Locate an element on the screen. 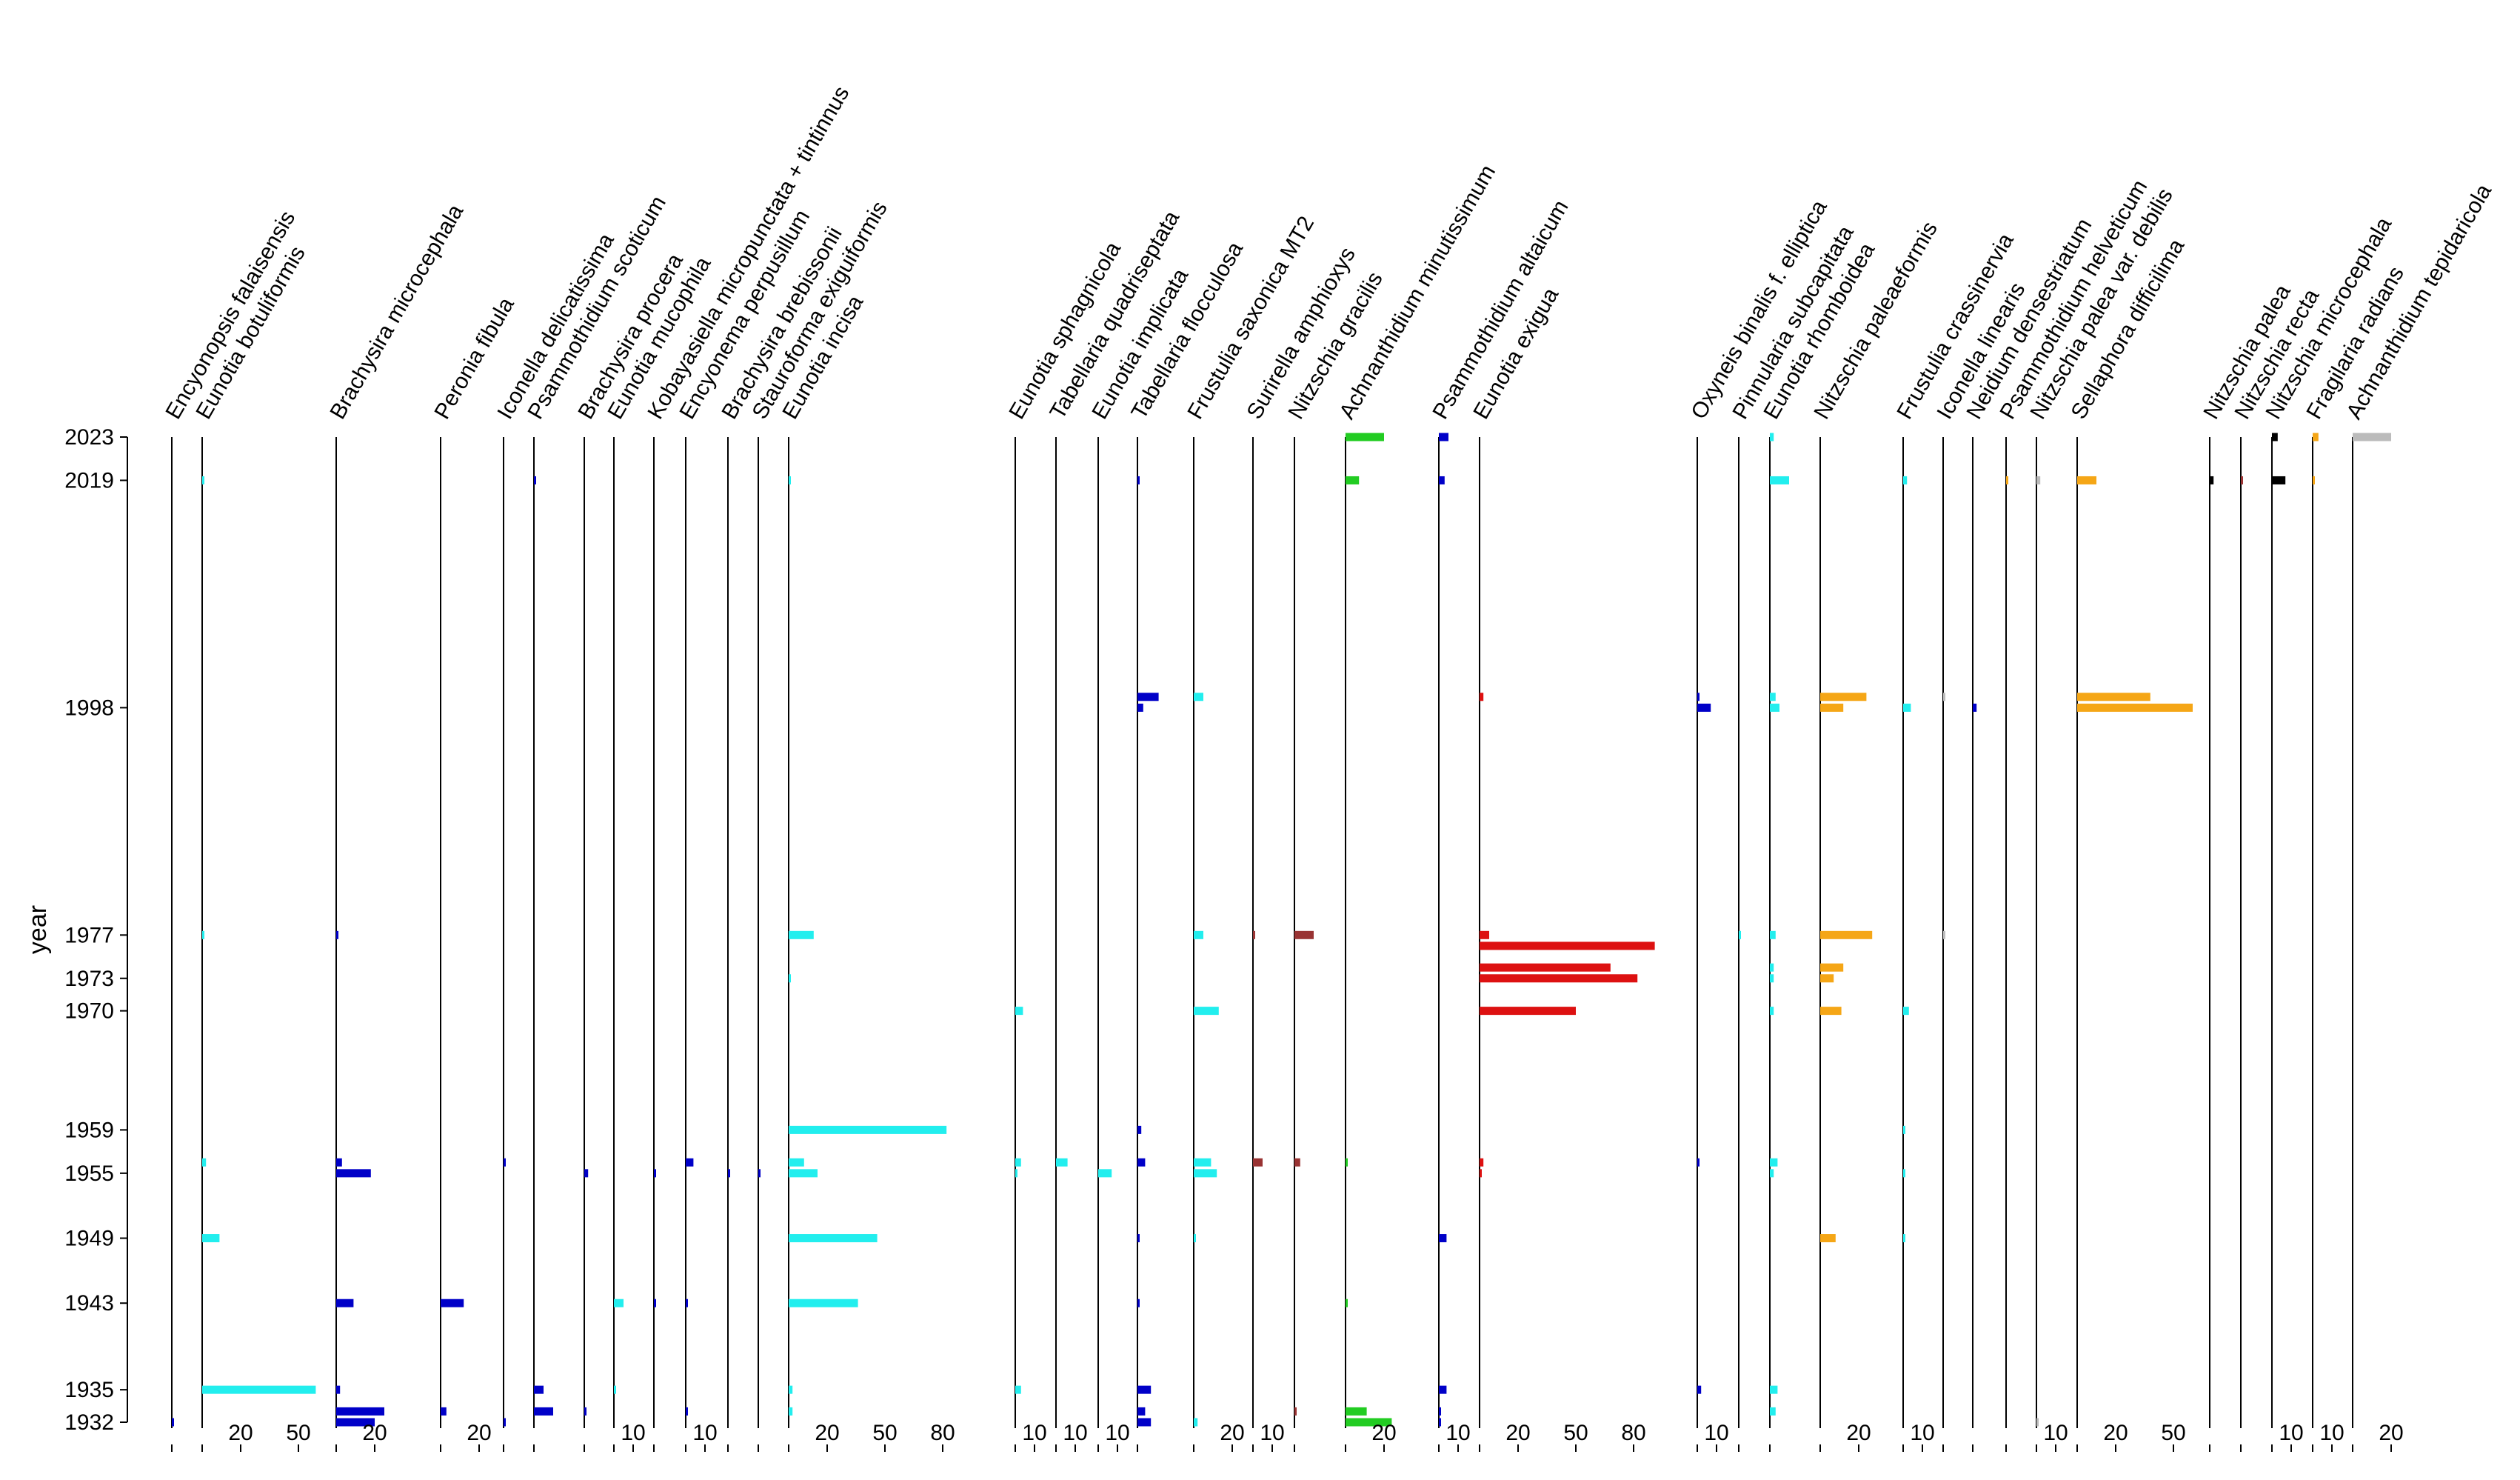 Image resolution: width=2520 pixels, height=1480 pixels. year-tick-label: 1935 is located at coordinates (89, 1390).